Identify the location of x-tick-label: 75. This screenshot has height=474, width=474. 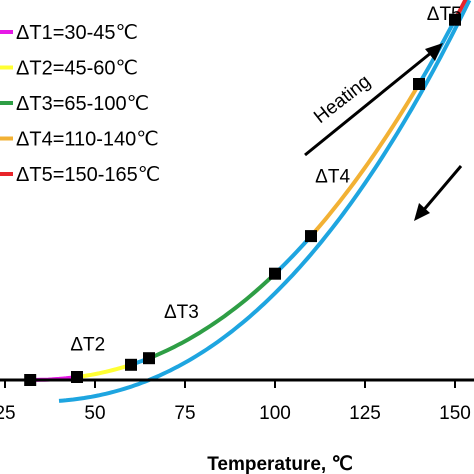
(184, 413).